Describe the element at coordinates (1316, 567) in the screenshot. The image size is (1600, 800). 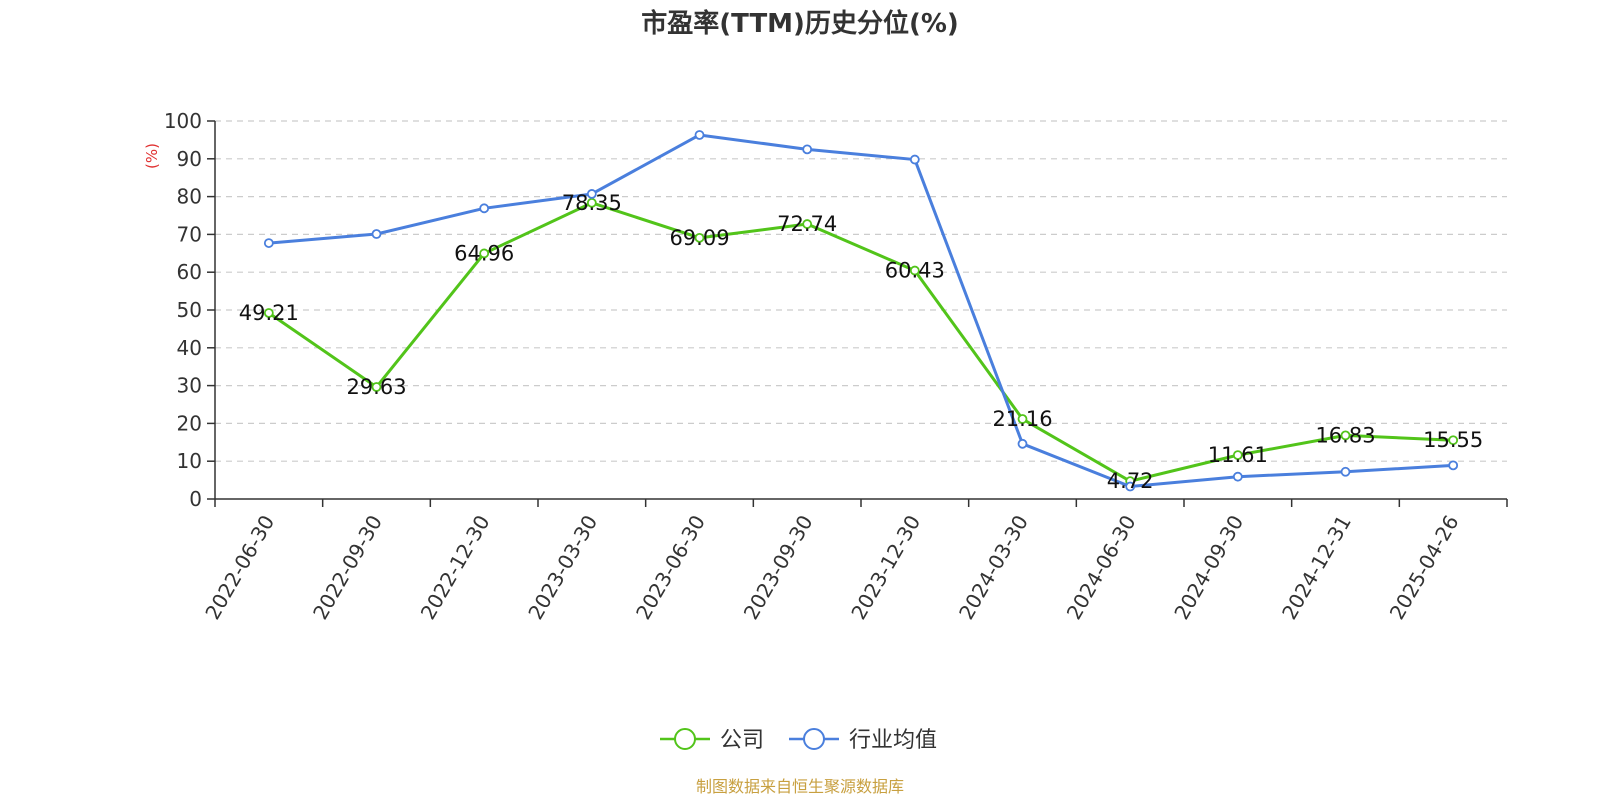
I see `x-tick-label-2024-12-31: 2024-12-31` at that location.